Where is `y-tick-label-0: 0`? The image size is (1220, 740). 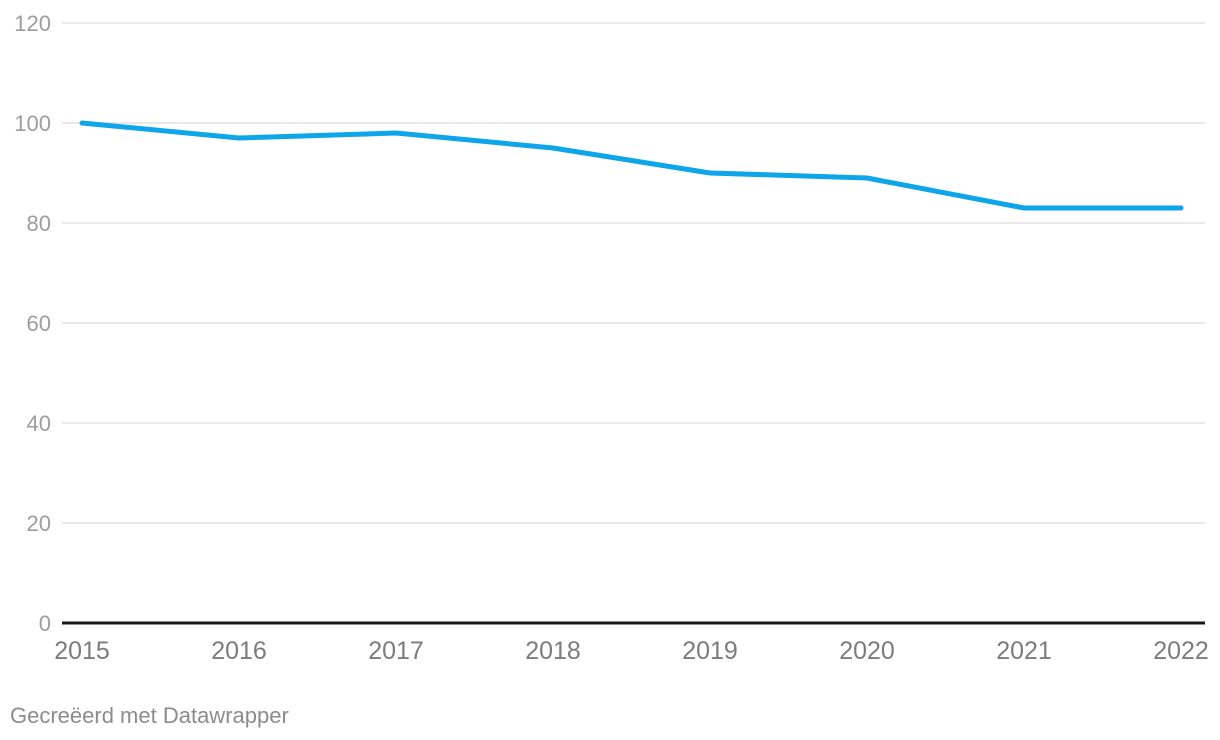 y-tick-label-0: 0 is located at coordinates (45, 623).